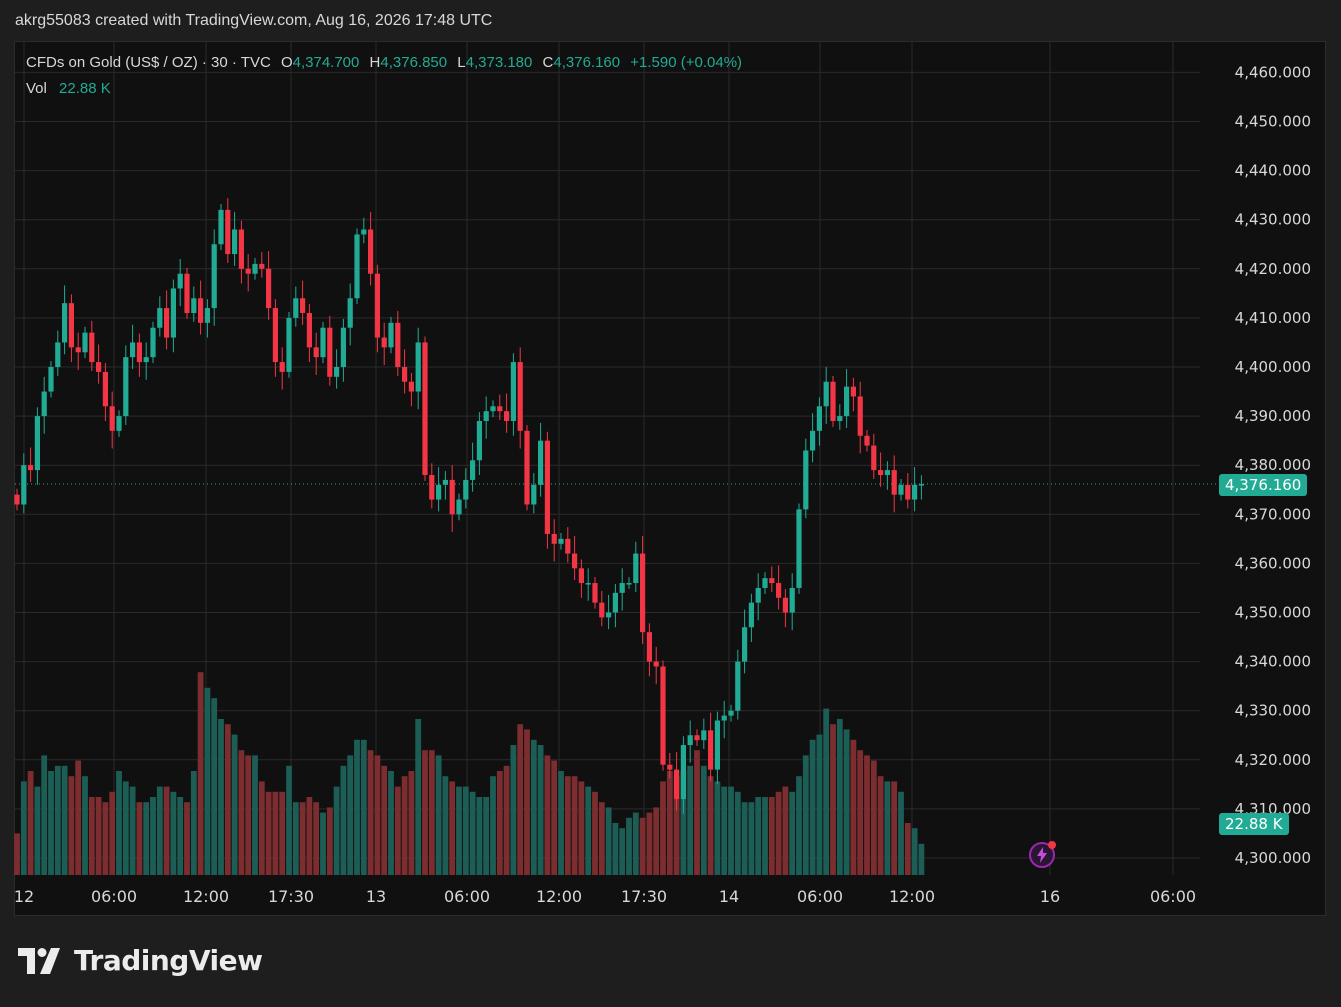 Image resolution: width=1341 pixels, height=1007 pixels. Describe the element at coordinates (1273, 514) in the screenshot. I see `price-tick-label: 4,370.000` at that location.